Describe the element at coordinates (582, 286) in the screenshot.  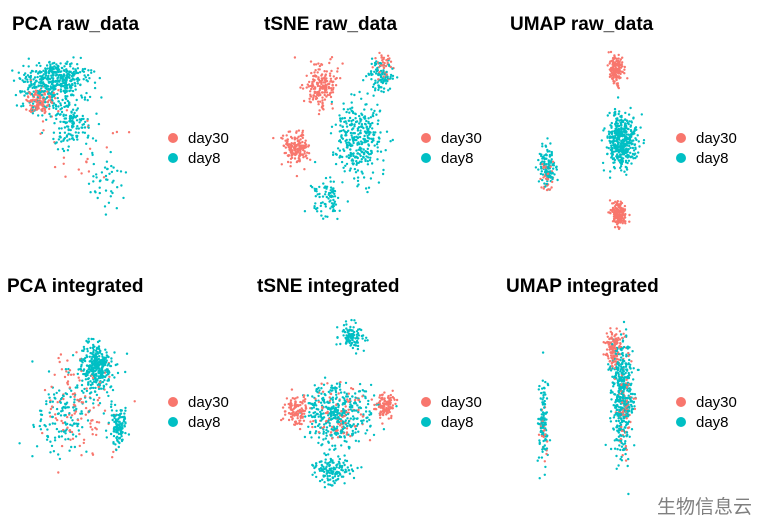
I see `chart-title: UMAP integrated` at that location.